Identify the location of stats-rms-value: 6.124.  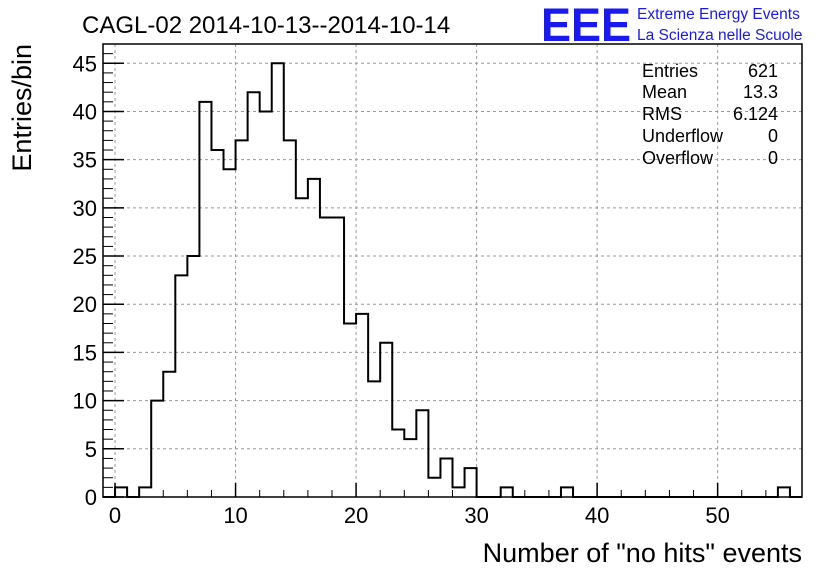
(755, 114).